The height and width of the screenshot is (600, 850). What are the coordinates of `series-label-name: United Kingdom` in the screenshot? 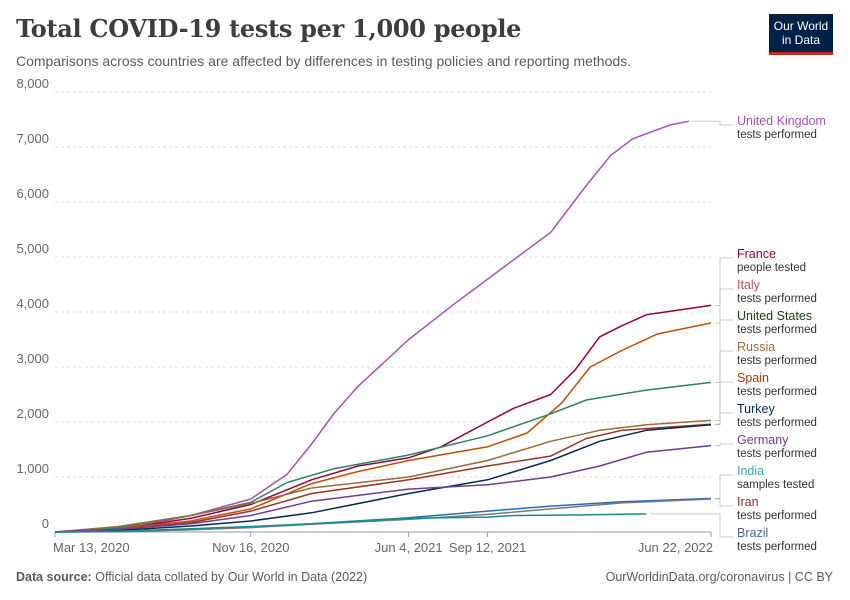 It's located at (781, 121).